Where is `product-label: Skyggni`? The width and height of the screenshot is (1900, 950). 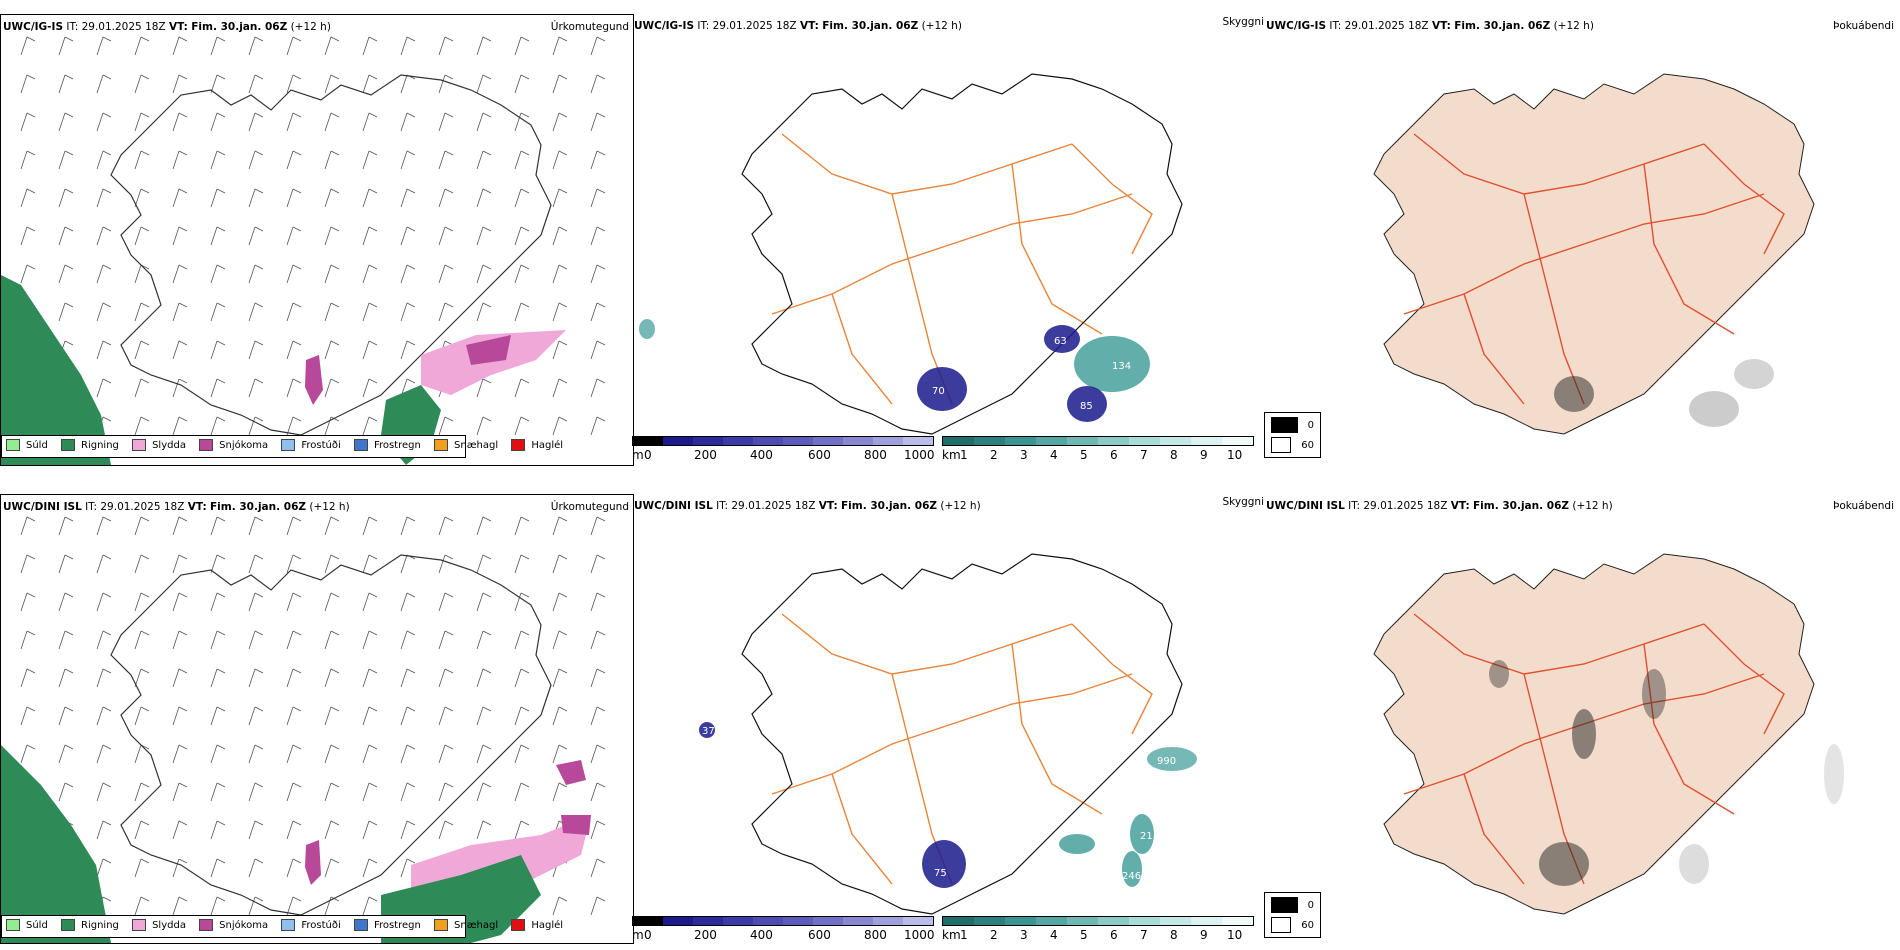 product-label: Skyggni is located at coordinates (1243, 502).